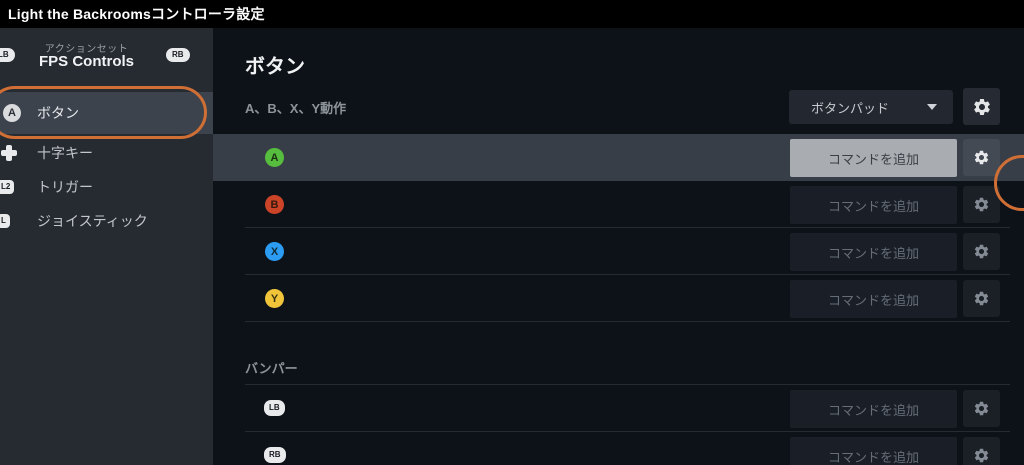 The height and width of the screenshot is (465, 1024). What do you see at coordinates (65, 187) in the screenshot?
I see `sidebar-item-label: トリガー` at bounding box center [65, 187].